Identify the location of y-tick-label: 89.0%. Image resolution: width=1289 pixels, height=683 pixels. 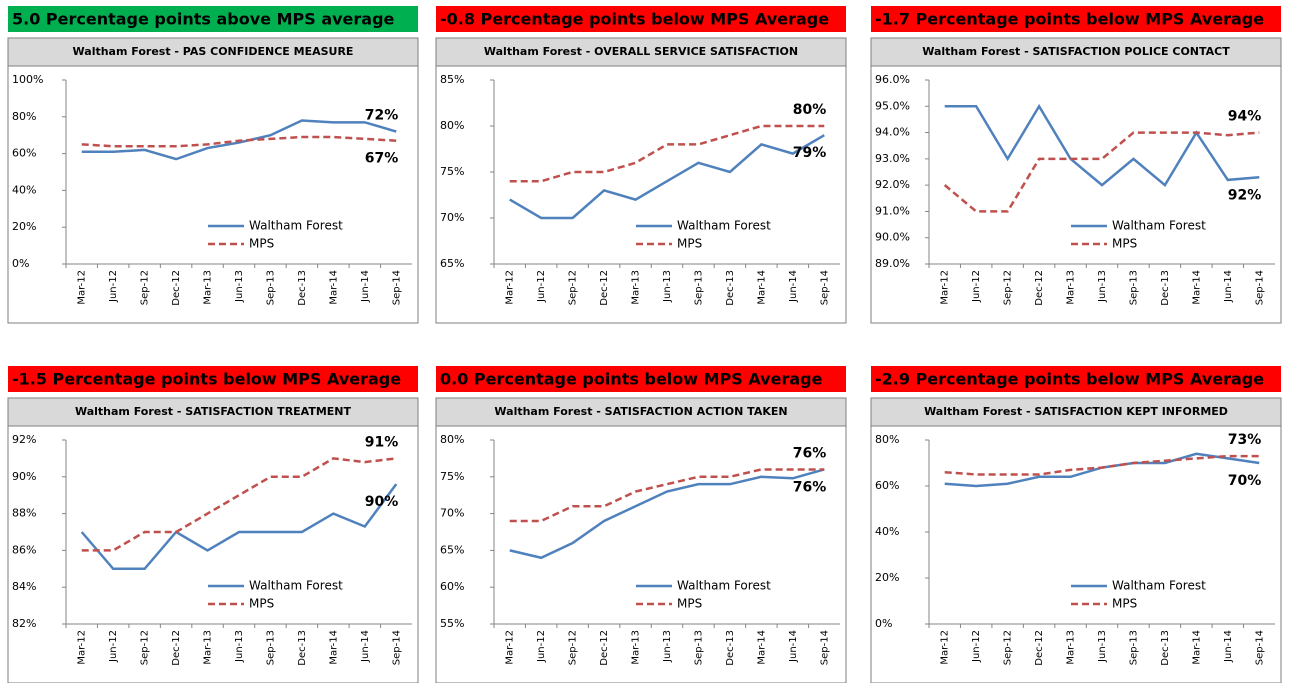
(892, 263).